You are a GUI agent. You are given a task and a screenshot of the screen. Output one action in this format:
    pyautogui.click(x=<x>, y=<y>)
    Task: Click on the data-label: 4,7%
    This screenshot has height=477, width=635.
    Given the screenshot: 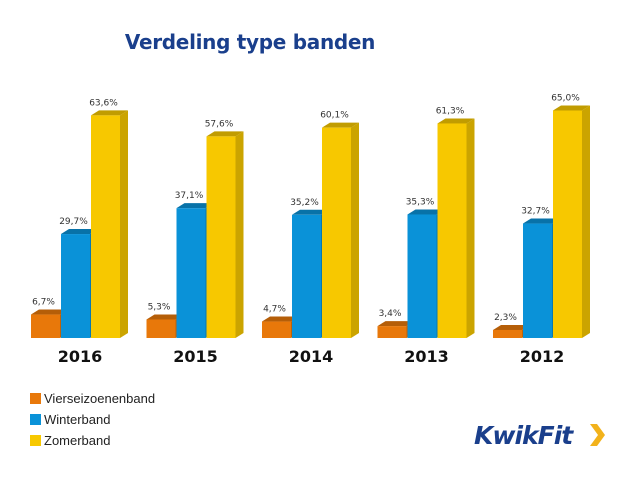 What is the action you would take?
    pyautogui.click(x=274, y=310)
    